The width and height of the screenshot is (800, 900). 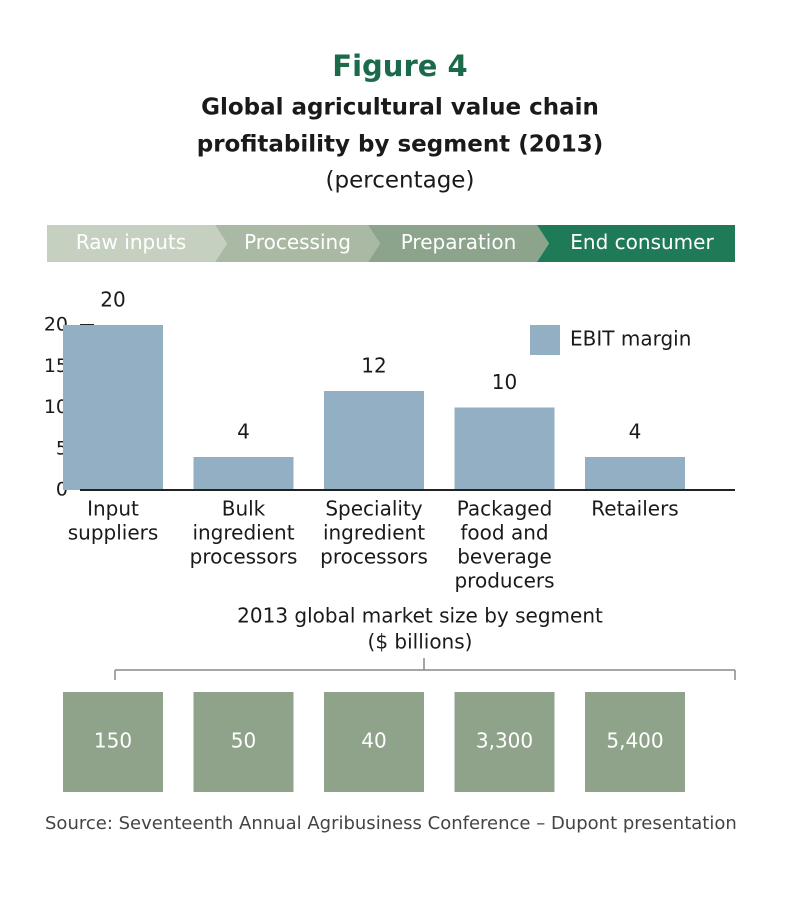 What do you see at coordinates (400, 108) in the screenshot?
I see `subtitle: Global agricultural value chain` at bounding box center [400, 108].